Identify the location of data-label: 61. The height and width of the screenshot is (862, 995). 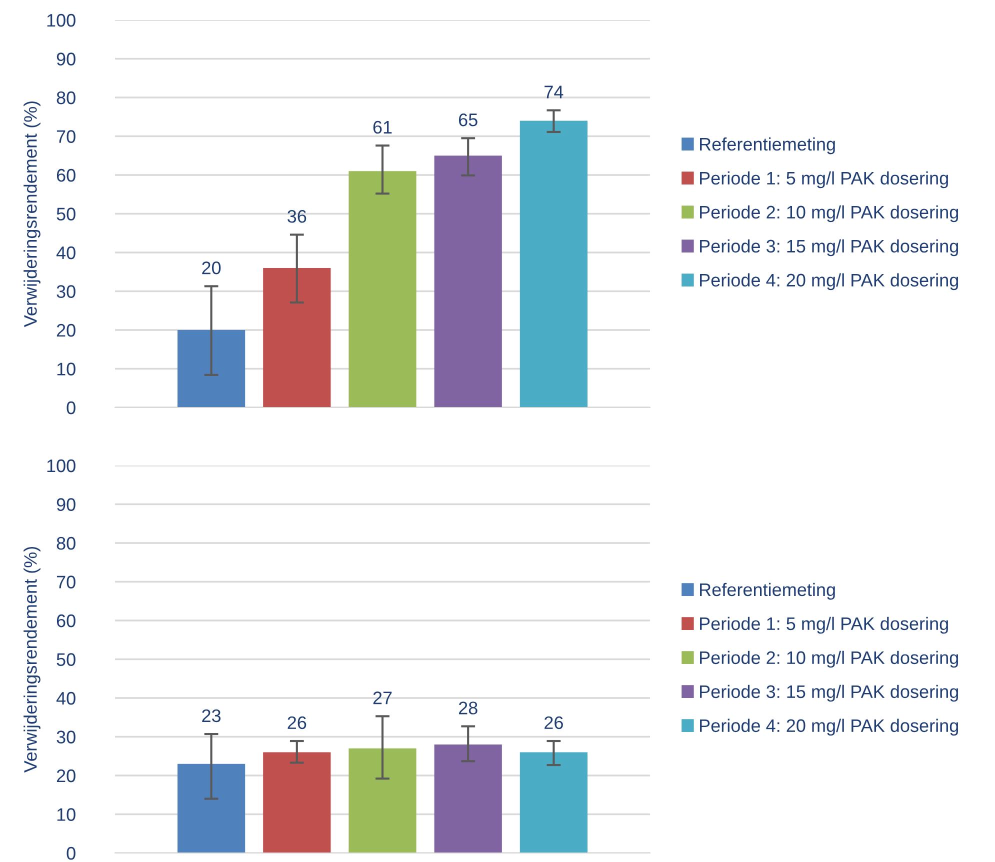
(382, 127).